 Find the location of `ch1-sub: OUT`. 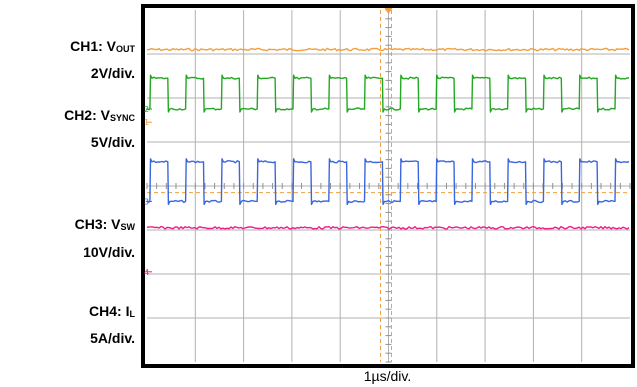

ch1-sub: OUT is located at coordinates (125, 49).